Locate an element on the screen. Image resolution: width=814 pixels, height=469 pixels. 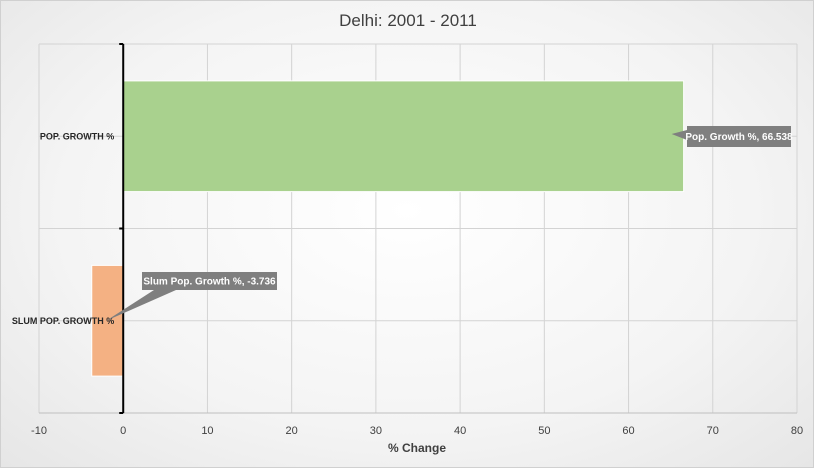
data-label-1: Slum Pop. Growth %, -3.736 is located at coordinates (191, 296).